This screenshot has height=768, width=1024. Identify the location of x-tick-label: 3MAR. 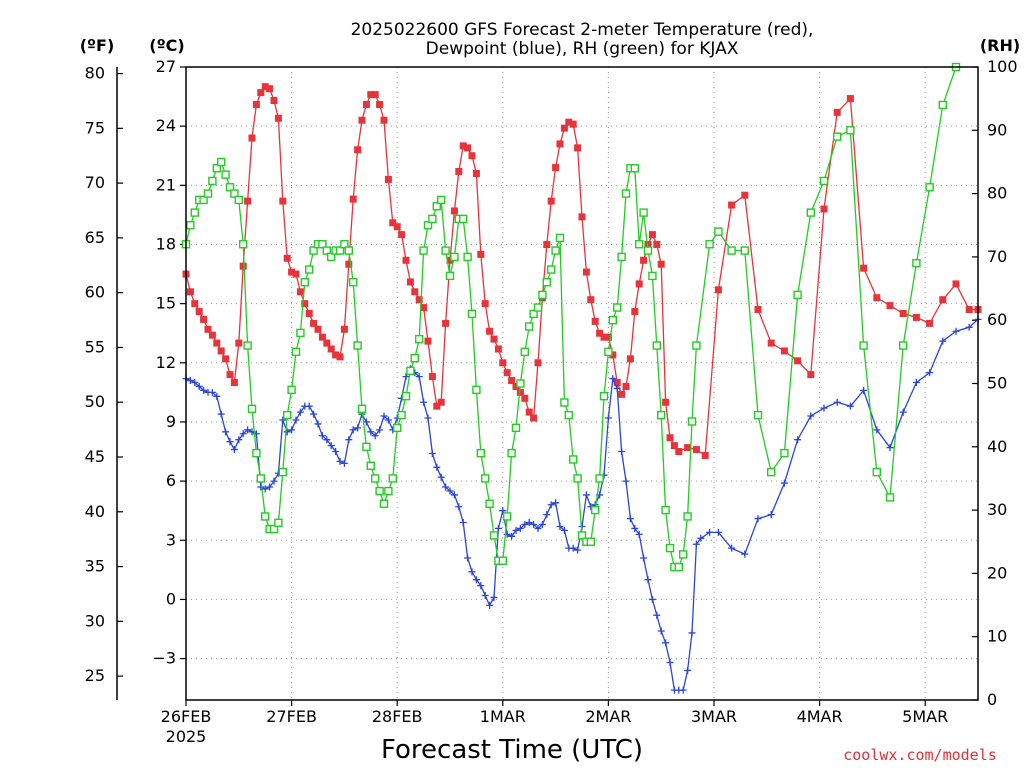
(714, 716).